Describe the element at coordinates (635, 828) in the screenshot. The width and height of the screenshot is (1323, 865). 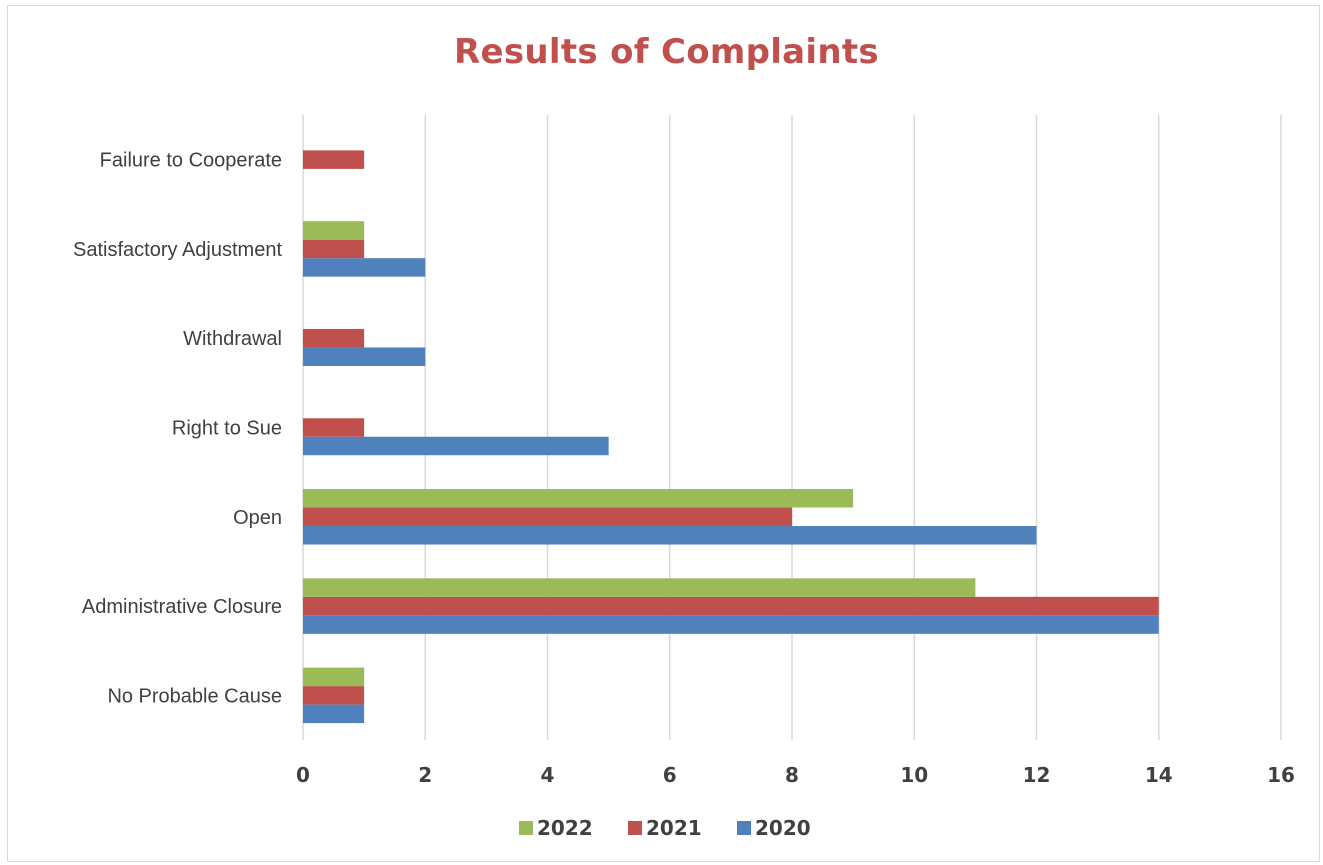
I see `legend-swatch-2021` at that location.